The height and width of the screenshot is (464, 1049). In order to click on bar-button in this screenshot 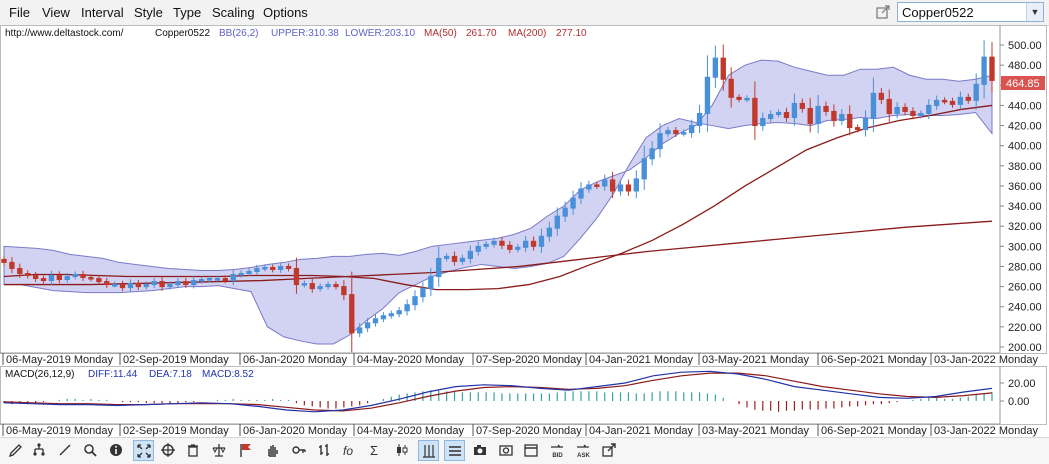, I will do `click(324, 450)`.